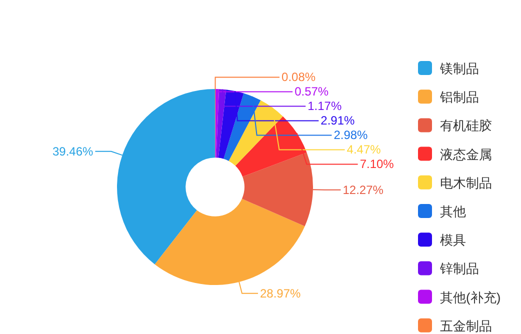 This screenshot has height=334, width=521. Describe the element at coordinates (364, 149) in the screenshot. I see `data-label: 4.47%` at that location.